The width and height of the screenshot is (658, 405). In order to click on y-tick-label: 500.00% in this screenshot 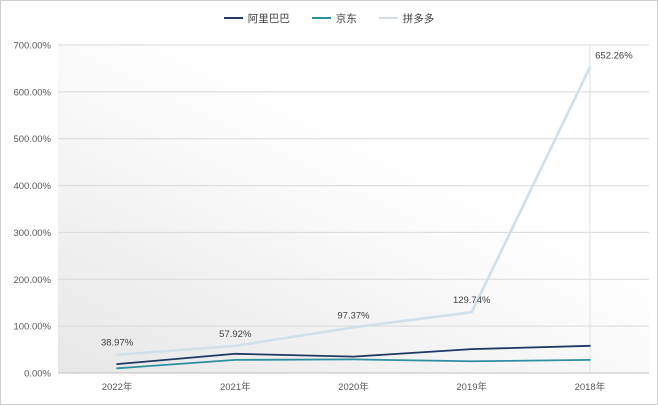, I will do `click(32, 139)`.